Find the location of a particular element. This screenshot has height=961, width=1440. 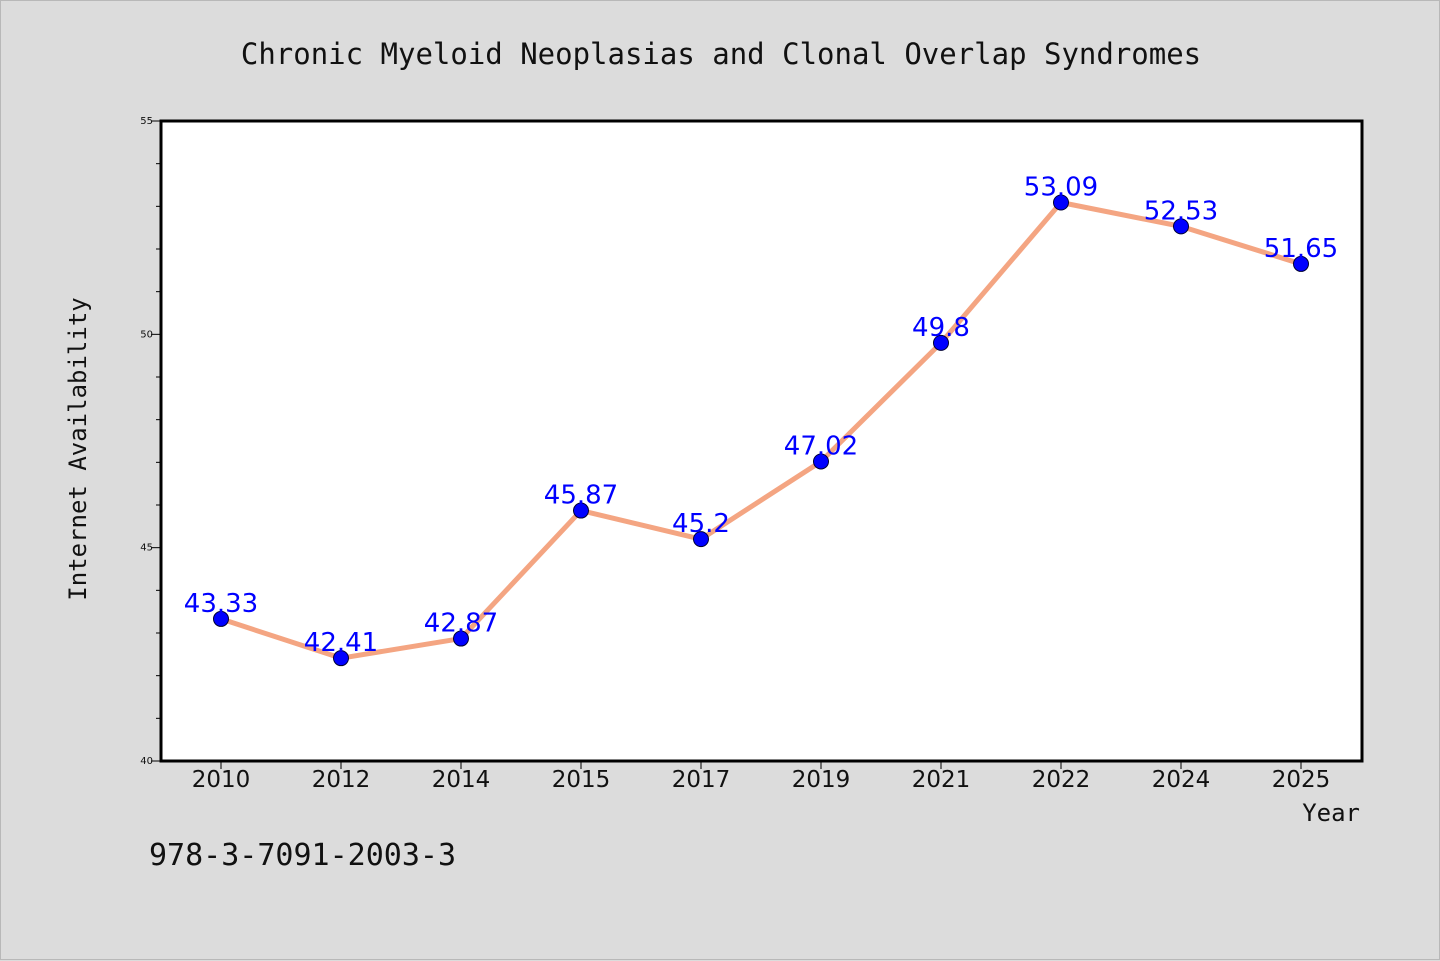

data-label: 45.2 is located at coordinates (701, 524).